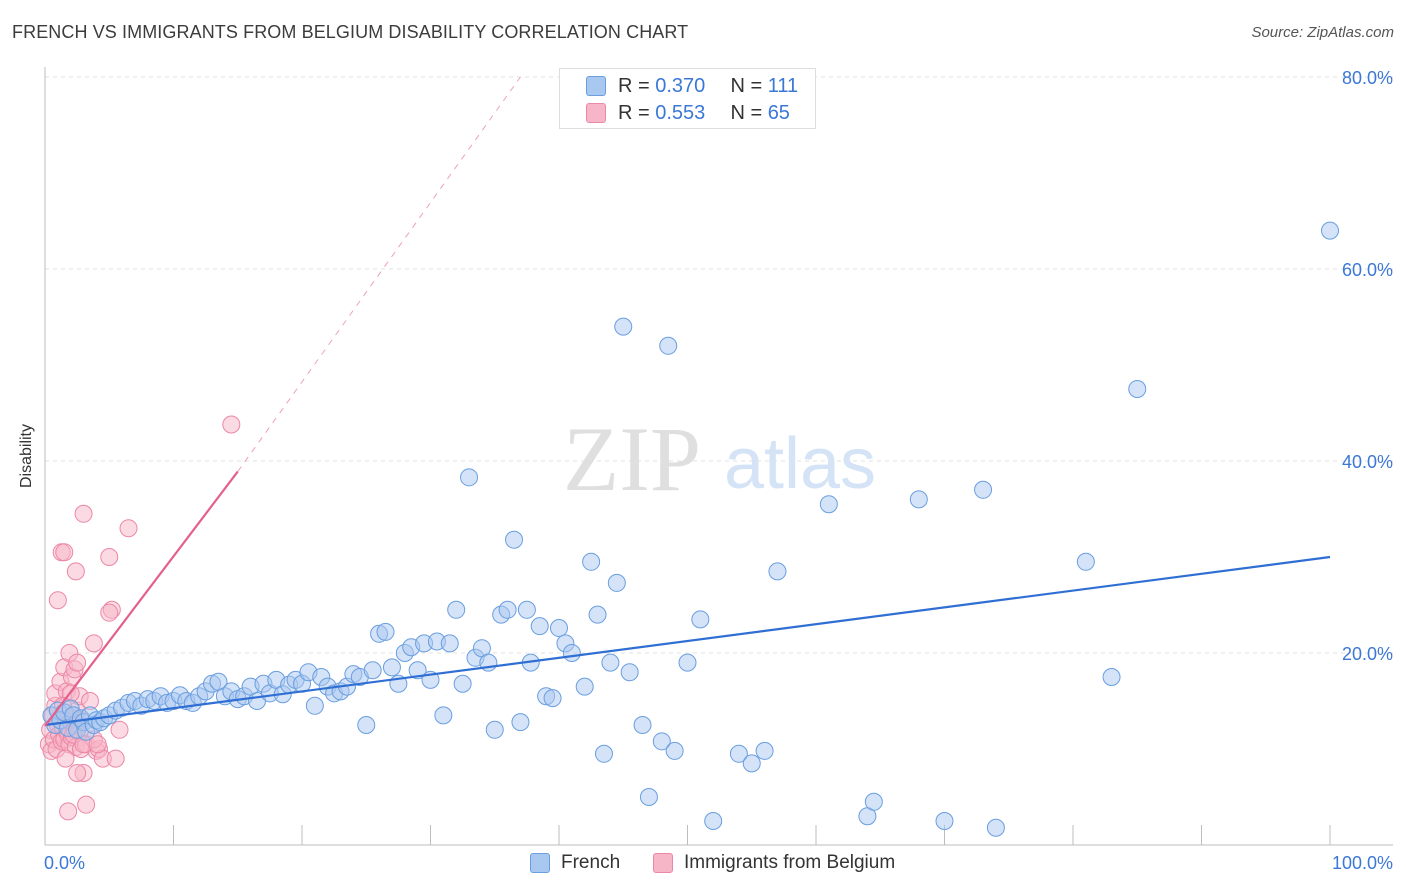  Describe the element at coordinates (1367, 462) in the screenshot. I see `y-tick-label: 40.0%` at that location.